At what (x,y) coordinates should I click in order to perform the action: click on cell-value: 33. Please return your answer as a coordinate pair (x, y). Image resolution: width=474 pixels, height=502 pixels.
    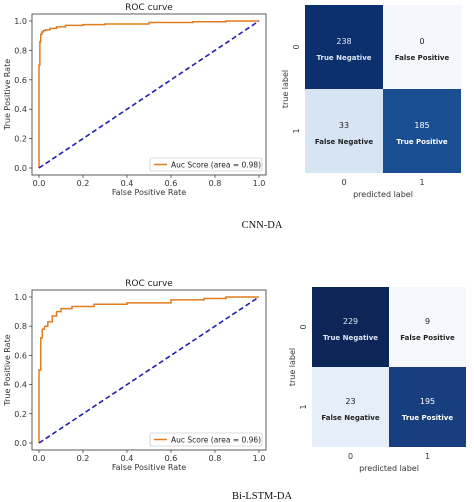
    Looking at the image, I should click on (344, 125).